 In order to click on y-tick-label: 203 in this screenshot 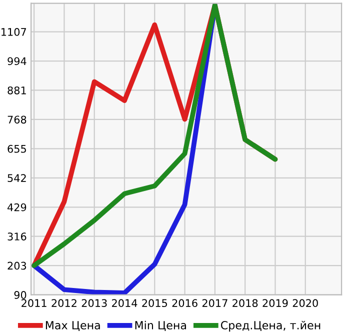, I will do `click(17, 266)`.